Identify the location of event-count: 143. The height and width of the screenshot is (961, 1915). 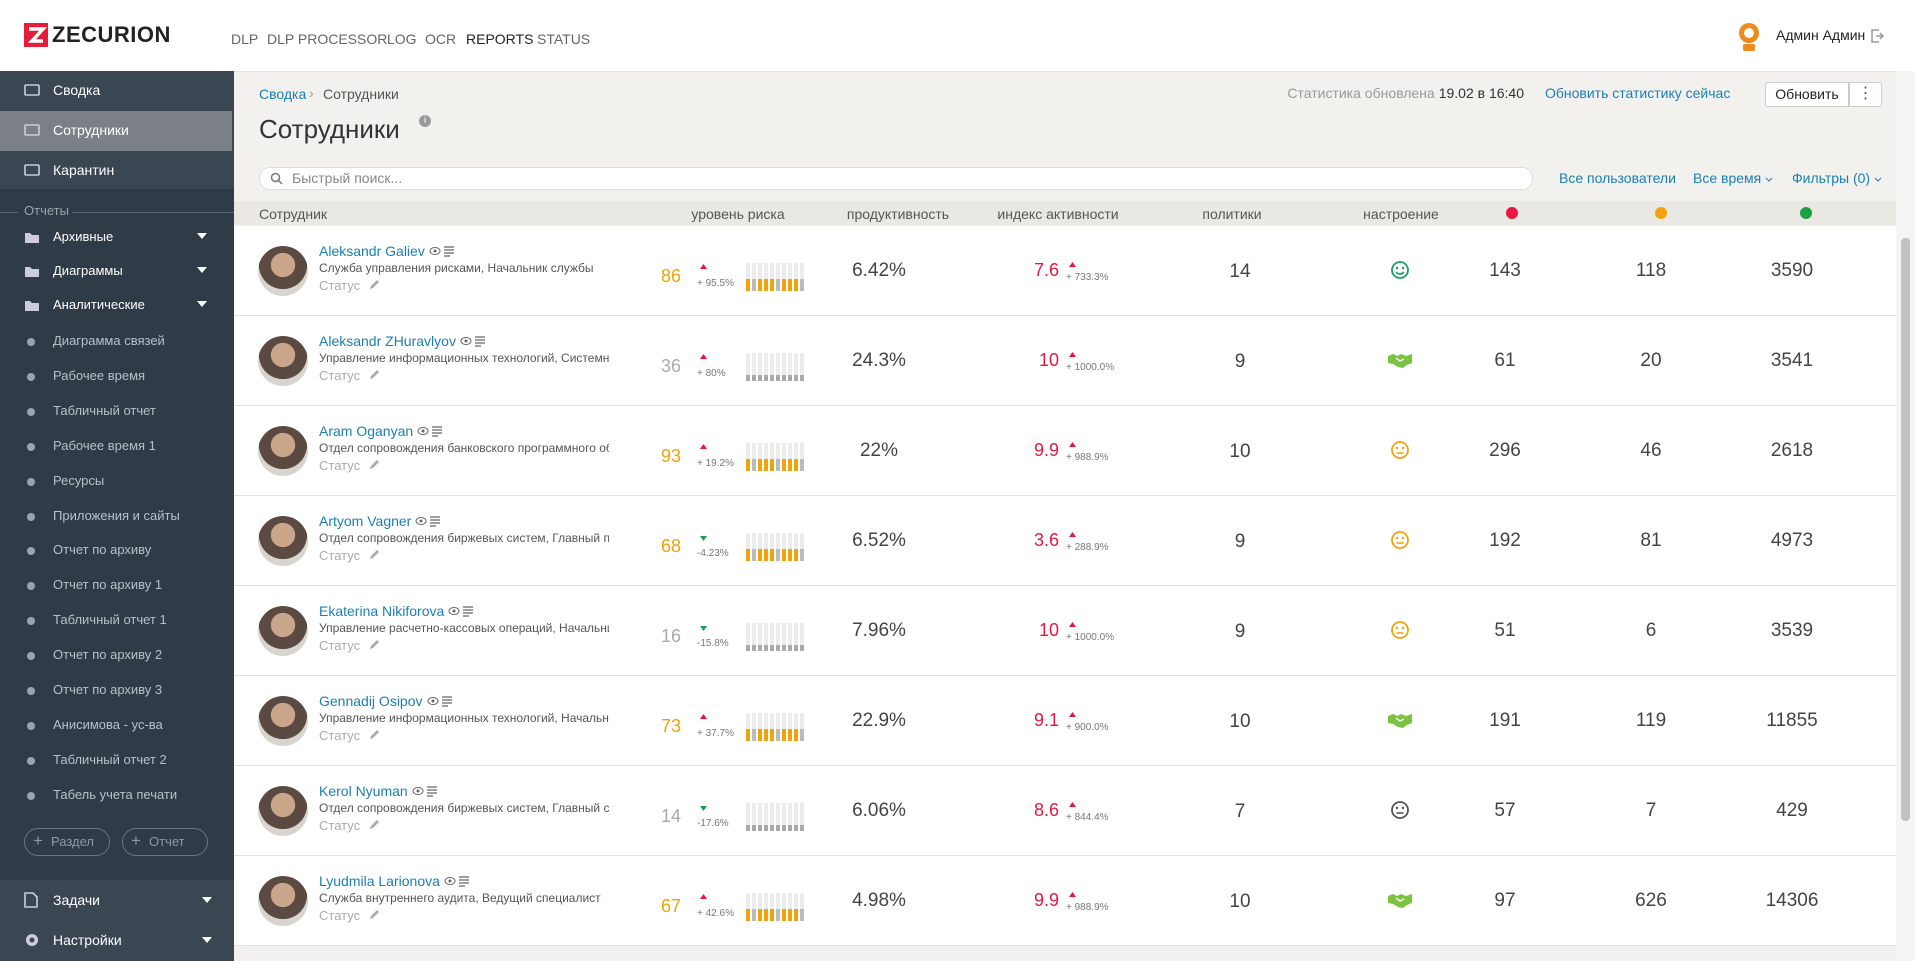
(1505, 270).